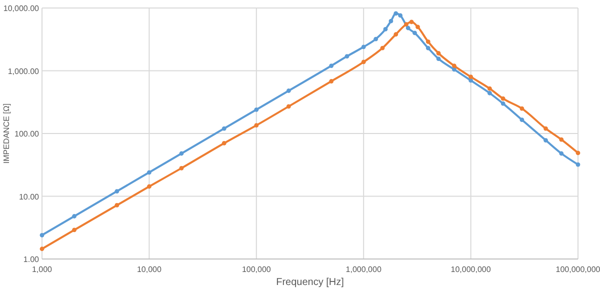 This screenshot has height=299, width=600. Describe the element at coordinates (24, 71) in the screenshot. I see `y-tick-label: 1,000.00` at that location.